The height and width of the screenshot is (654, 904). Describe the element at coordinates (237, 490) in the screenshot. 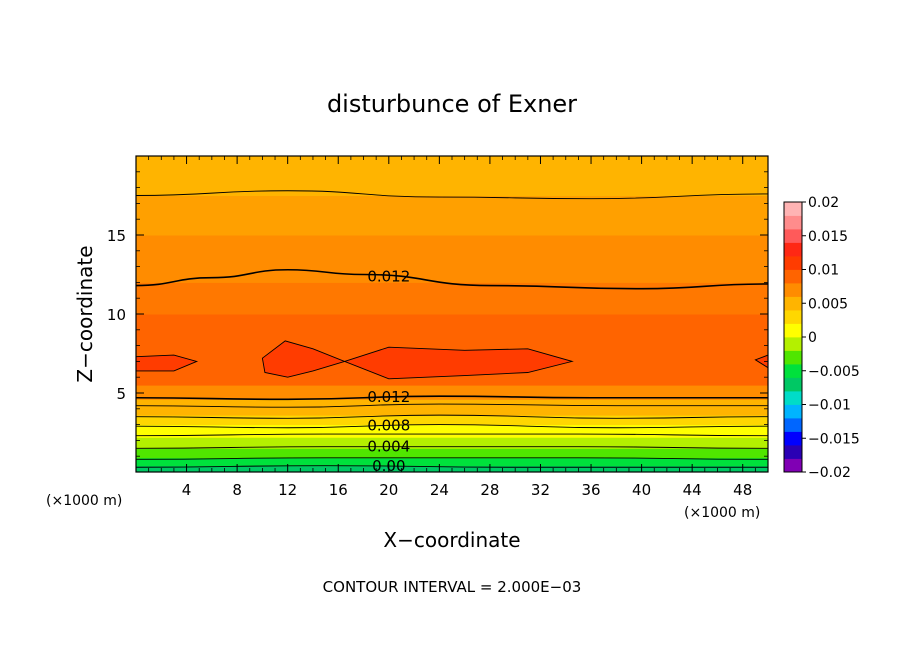

I see `x-tick-label-1: 8` at that location.